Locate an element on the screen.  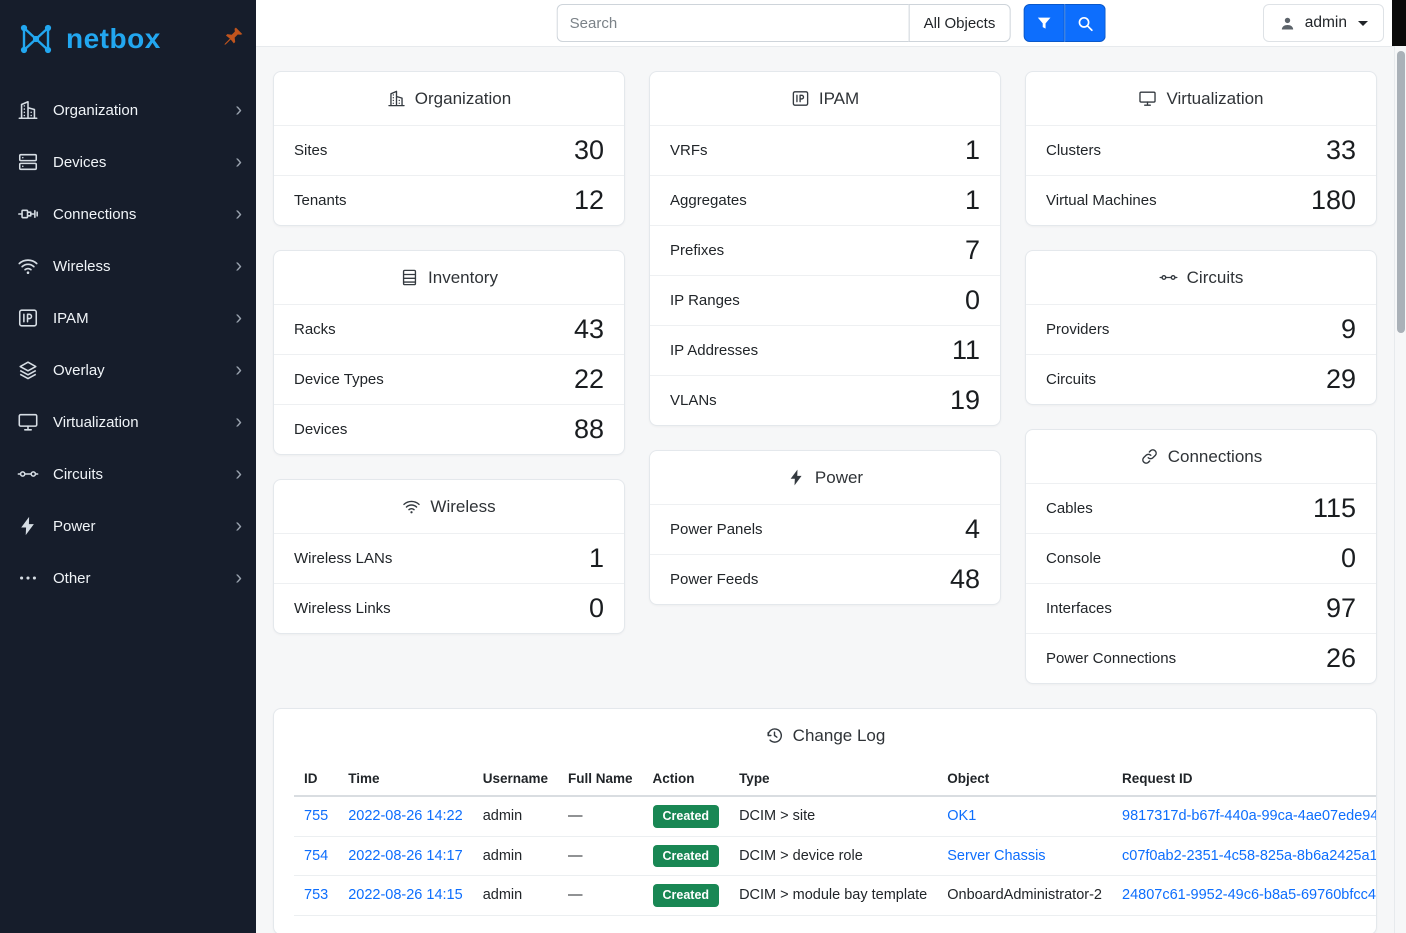
caret-down-icon is located at coordinates (1363, 23).